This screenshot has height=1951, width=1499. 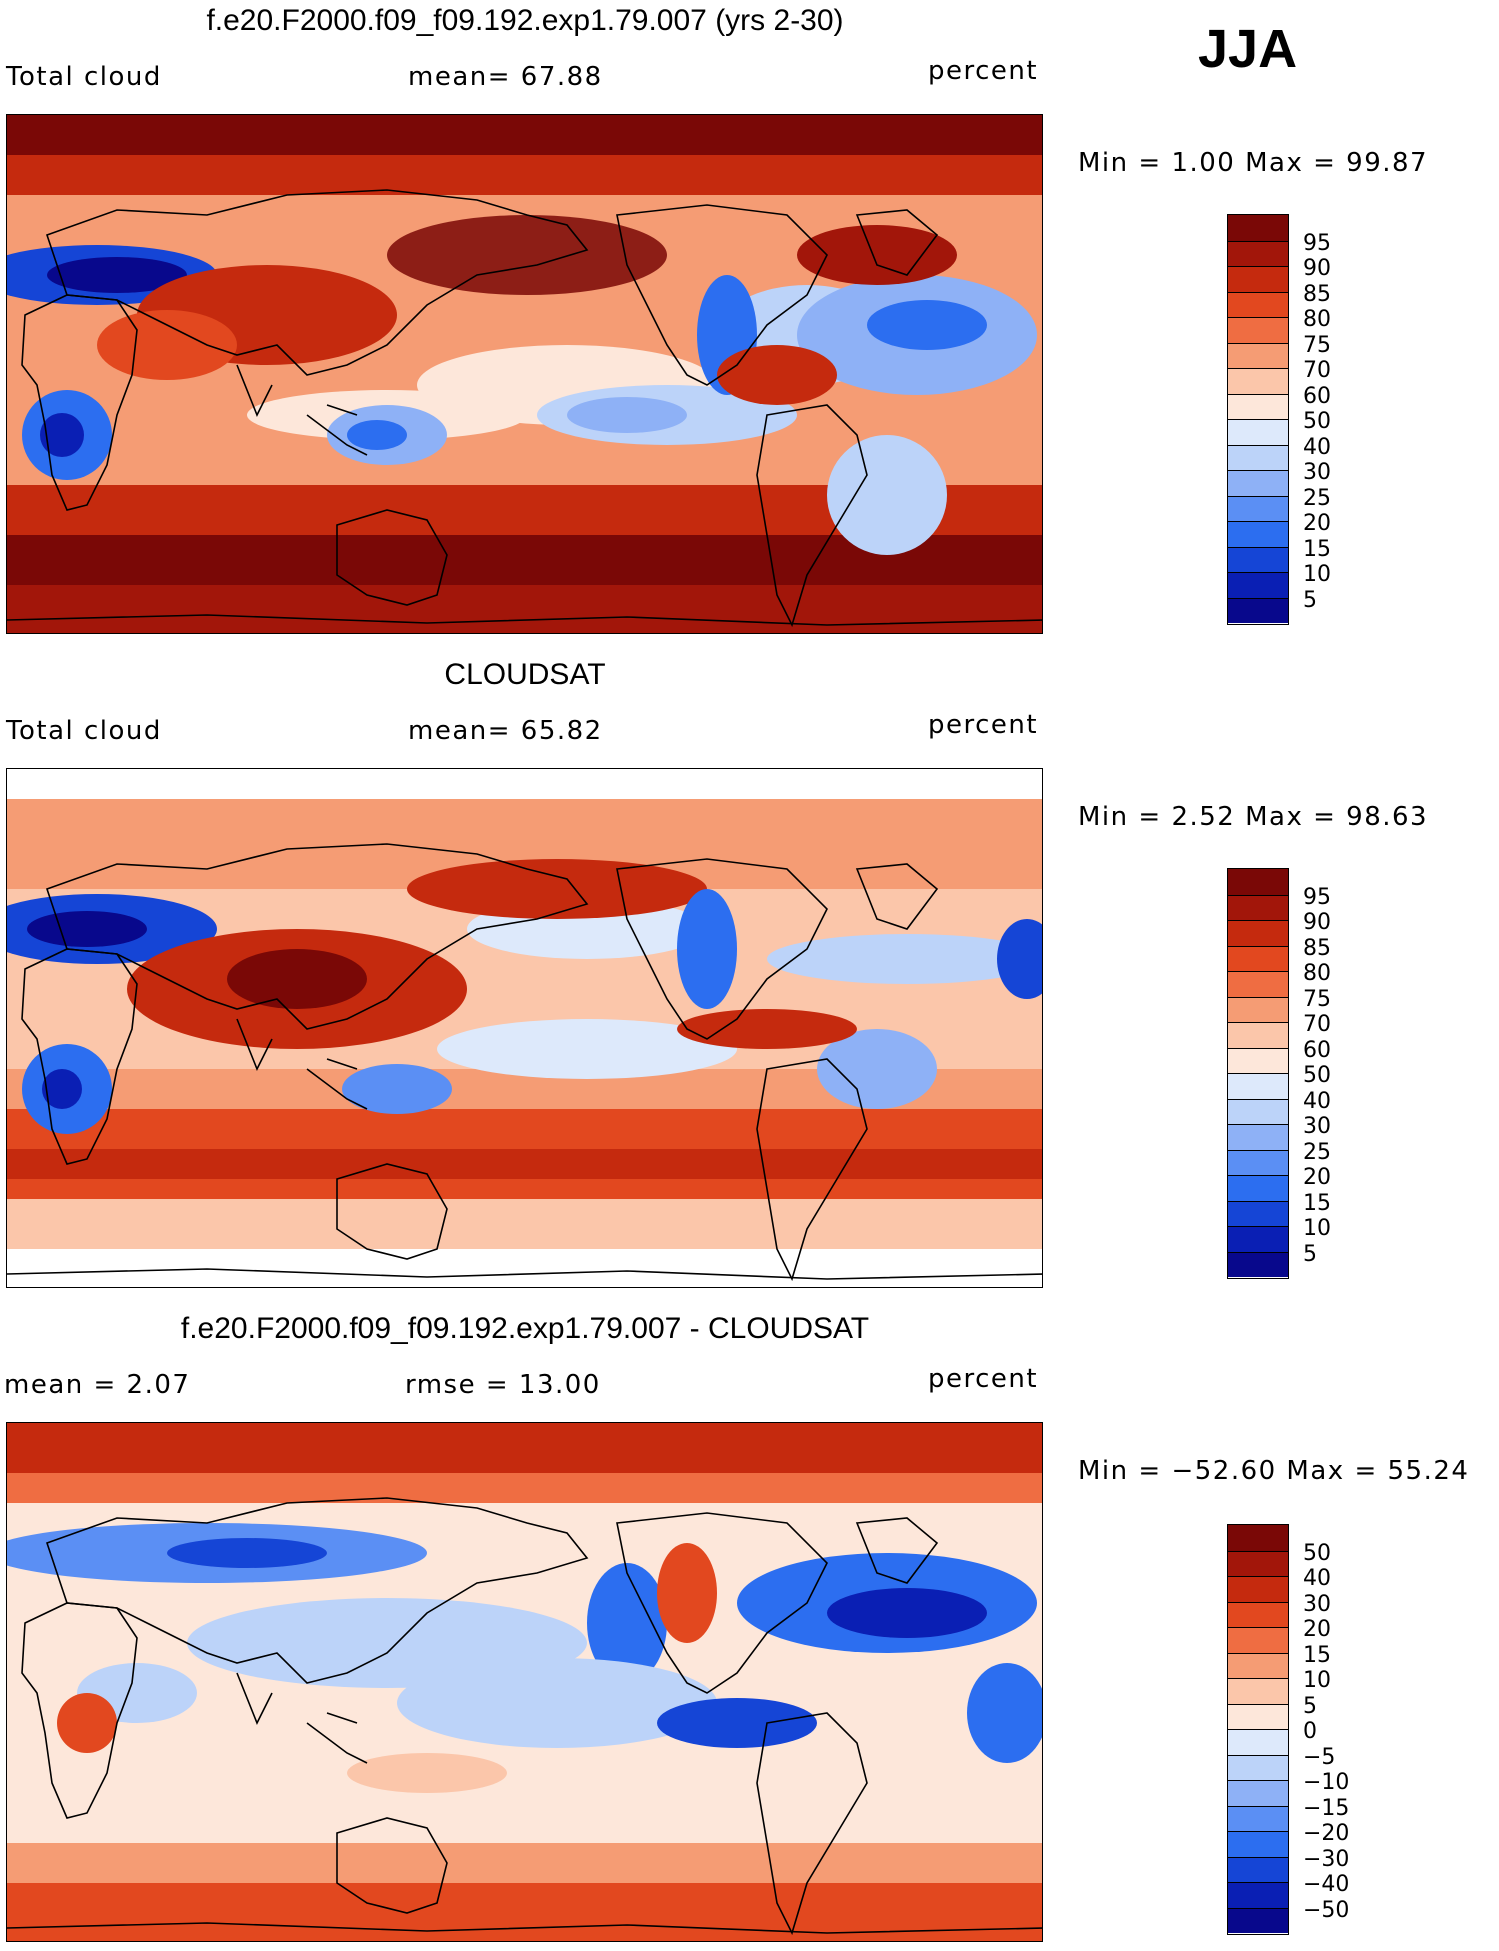 I want to click on colorbar-tick-label: 70, so click(x=1317, y=370).